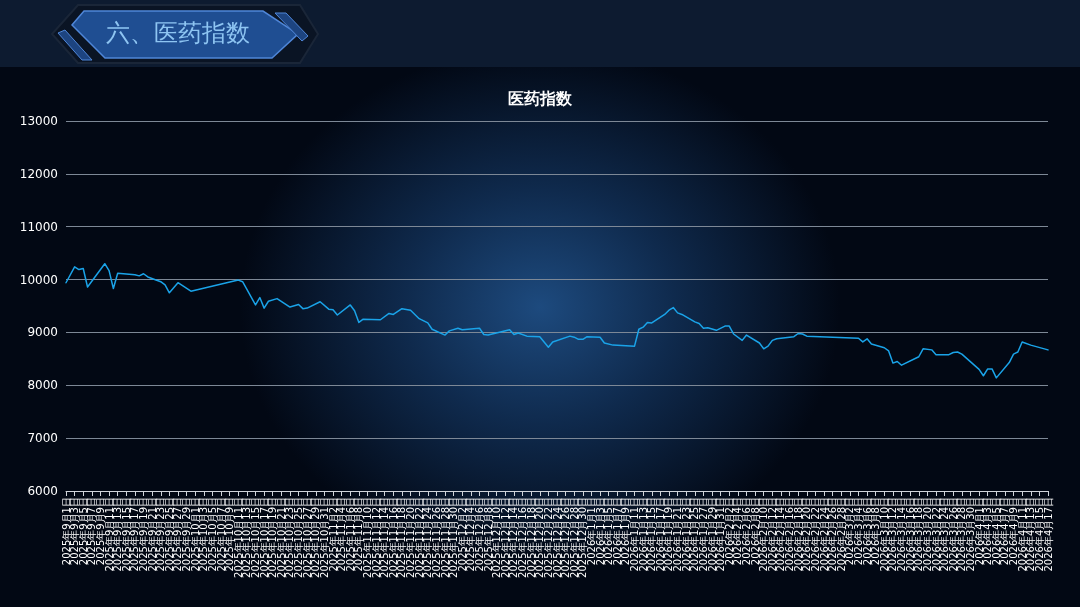  Describe the element at coordinates (42, 385) in the screenshot. I see `y-tick-label: 8000` at that location.